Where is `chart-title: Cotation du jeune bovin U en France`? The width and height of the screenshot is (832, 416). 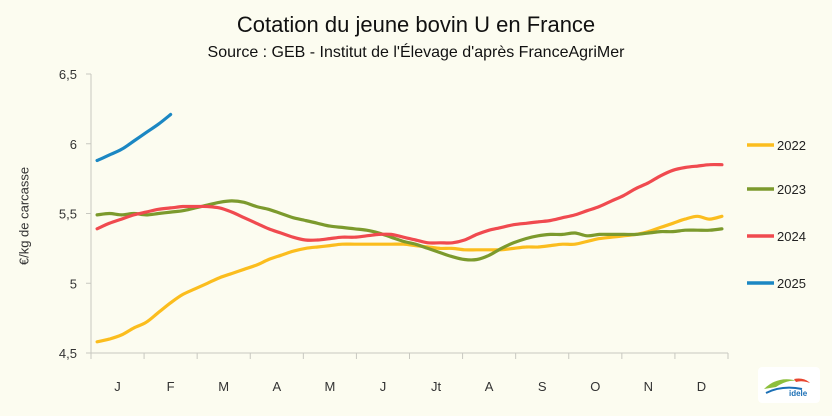
chart-title: Cotation du jeune bovin U en France is located at coordinates (416, 24).